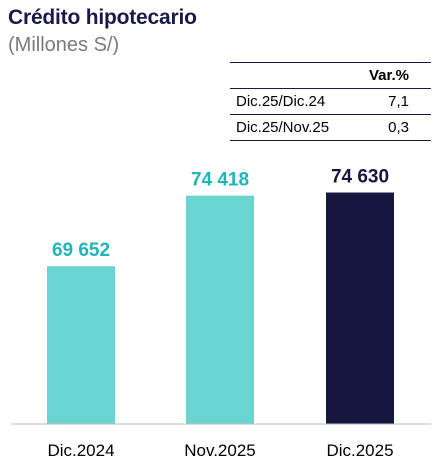 Image resolution: width=447 pixels, height=473 pixels. I want to click on variation-row-value: 7,1, so click(392, 101).